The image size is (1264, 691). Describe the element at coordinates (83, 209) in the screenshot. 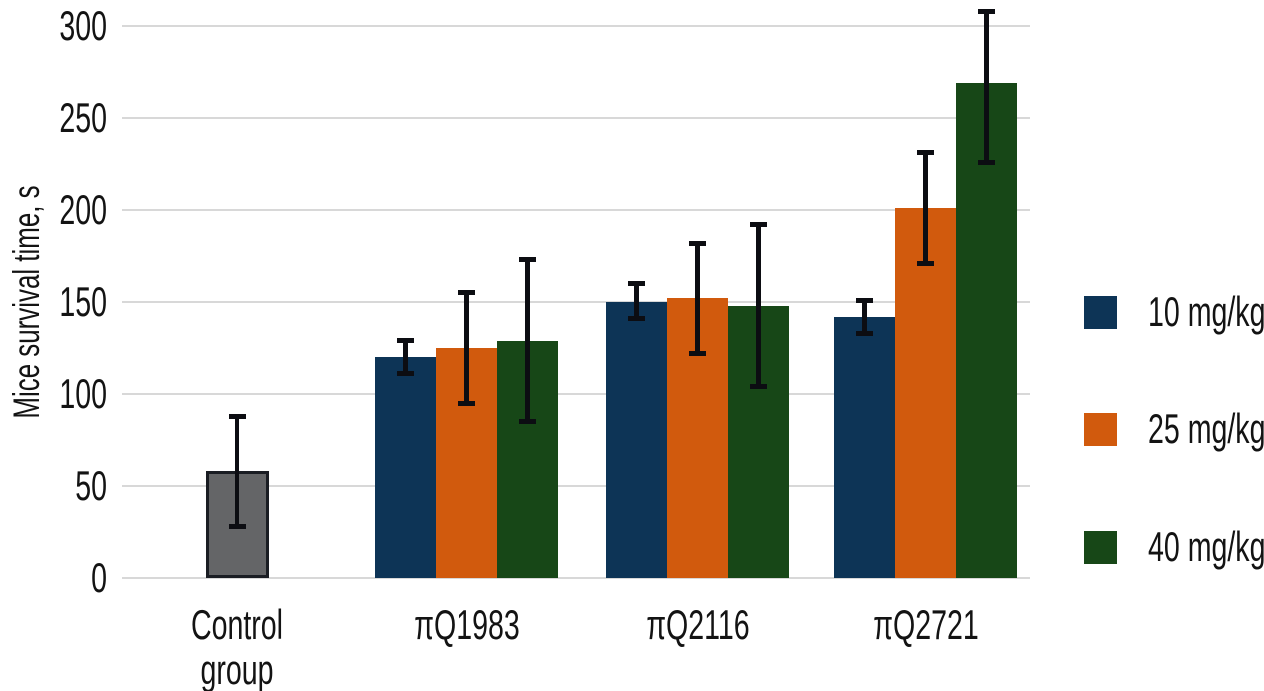

I see `y-tick-label: 200` at that location.